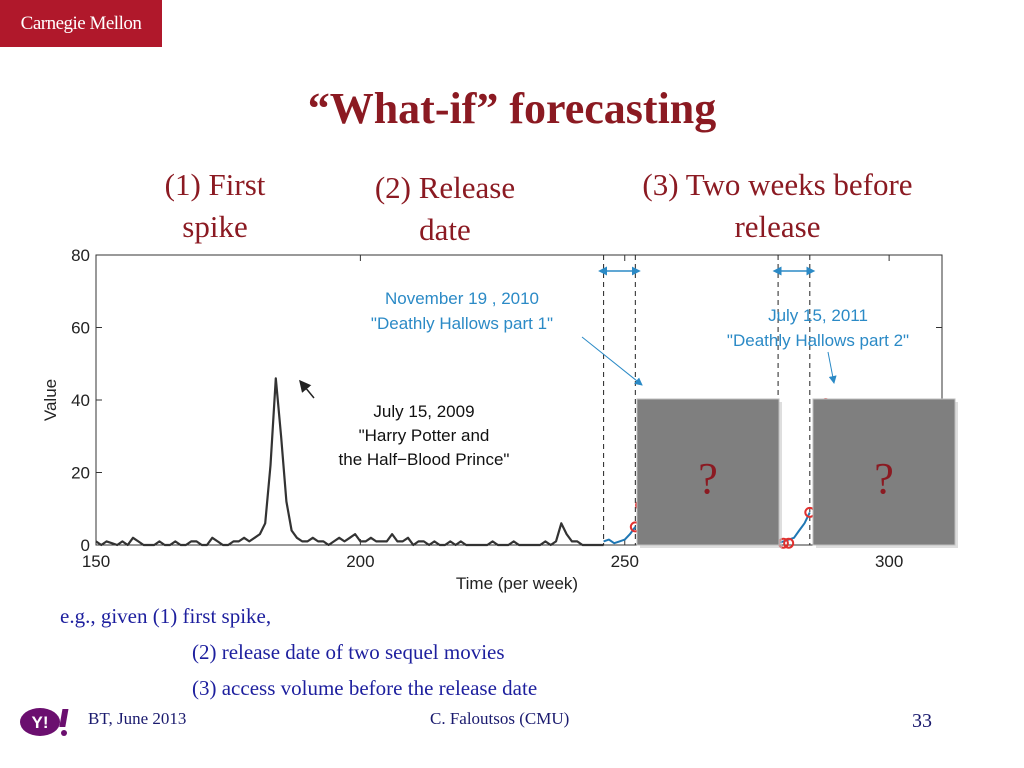 The height and width of the screenshot is (768, 1024). Describe the element at coordinates (423, 411) in the screenshot. I see `annotation-hp6-date: July 15, 2009` at that location.